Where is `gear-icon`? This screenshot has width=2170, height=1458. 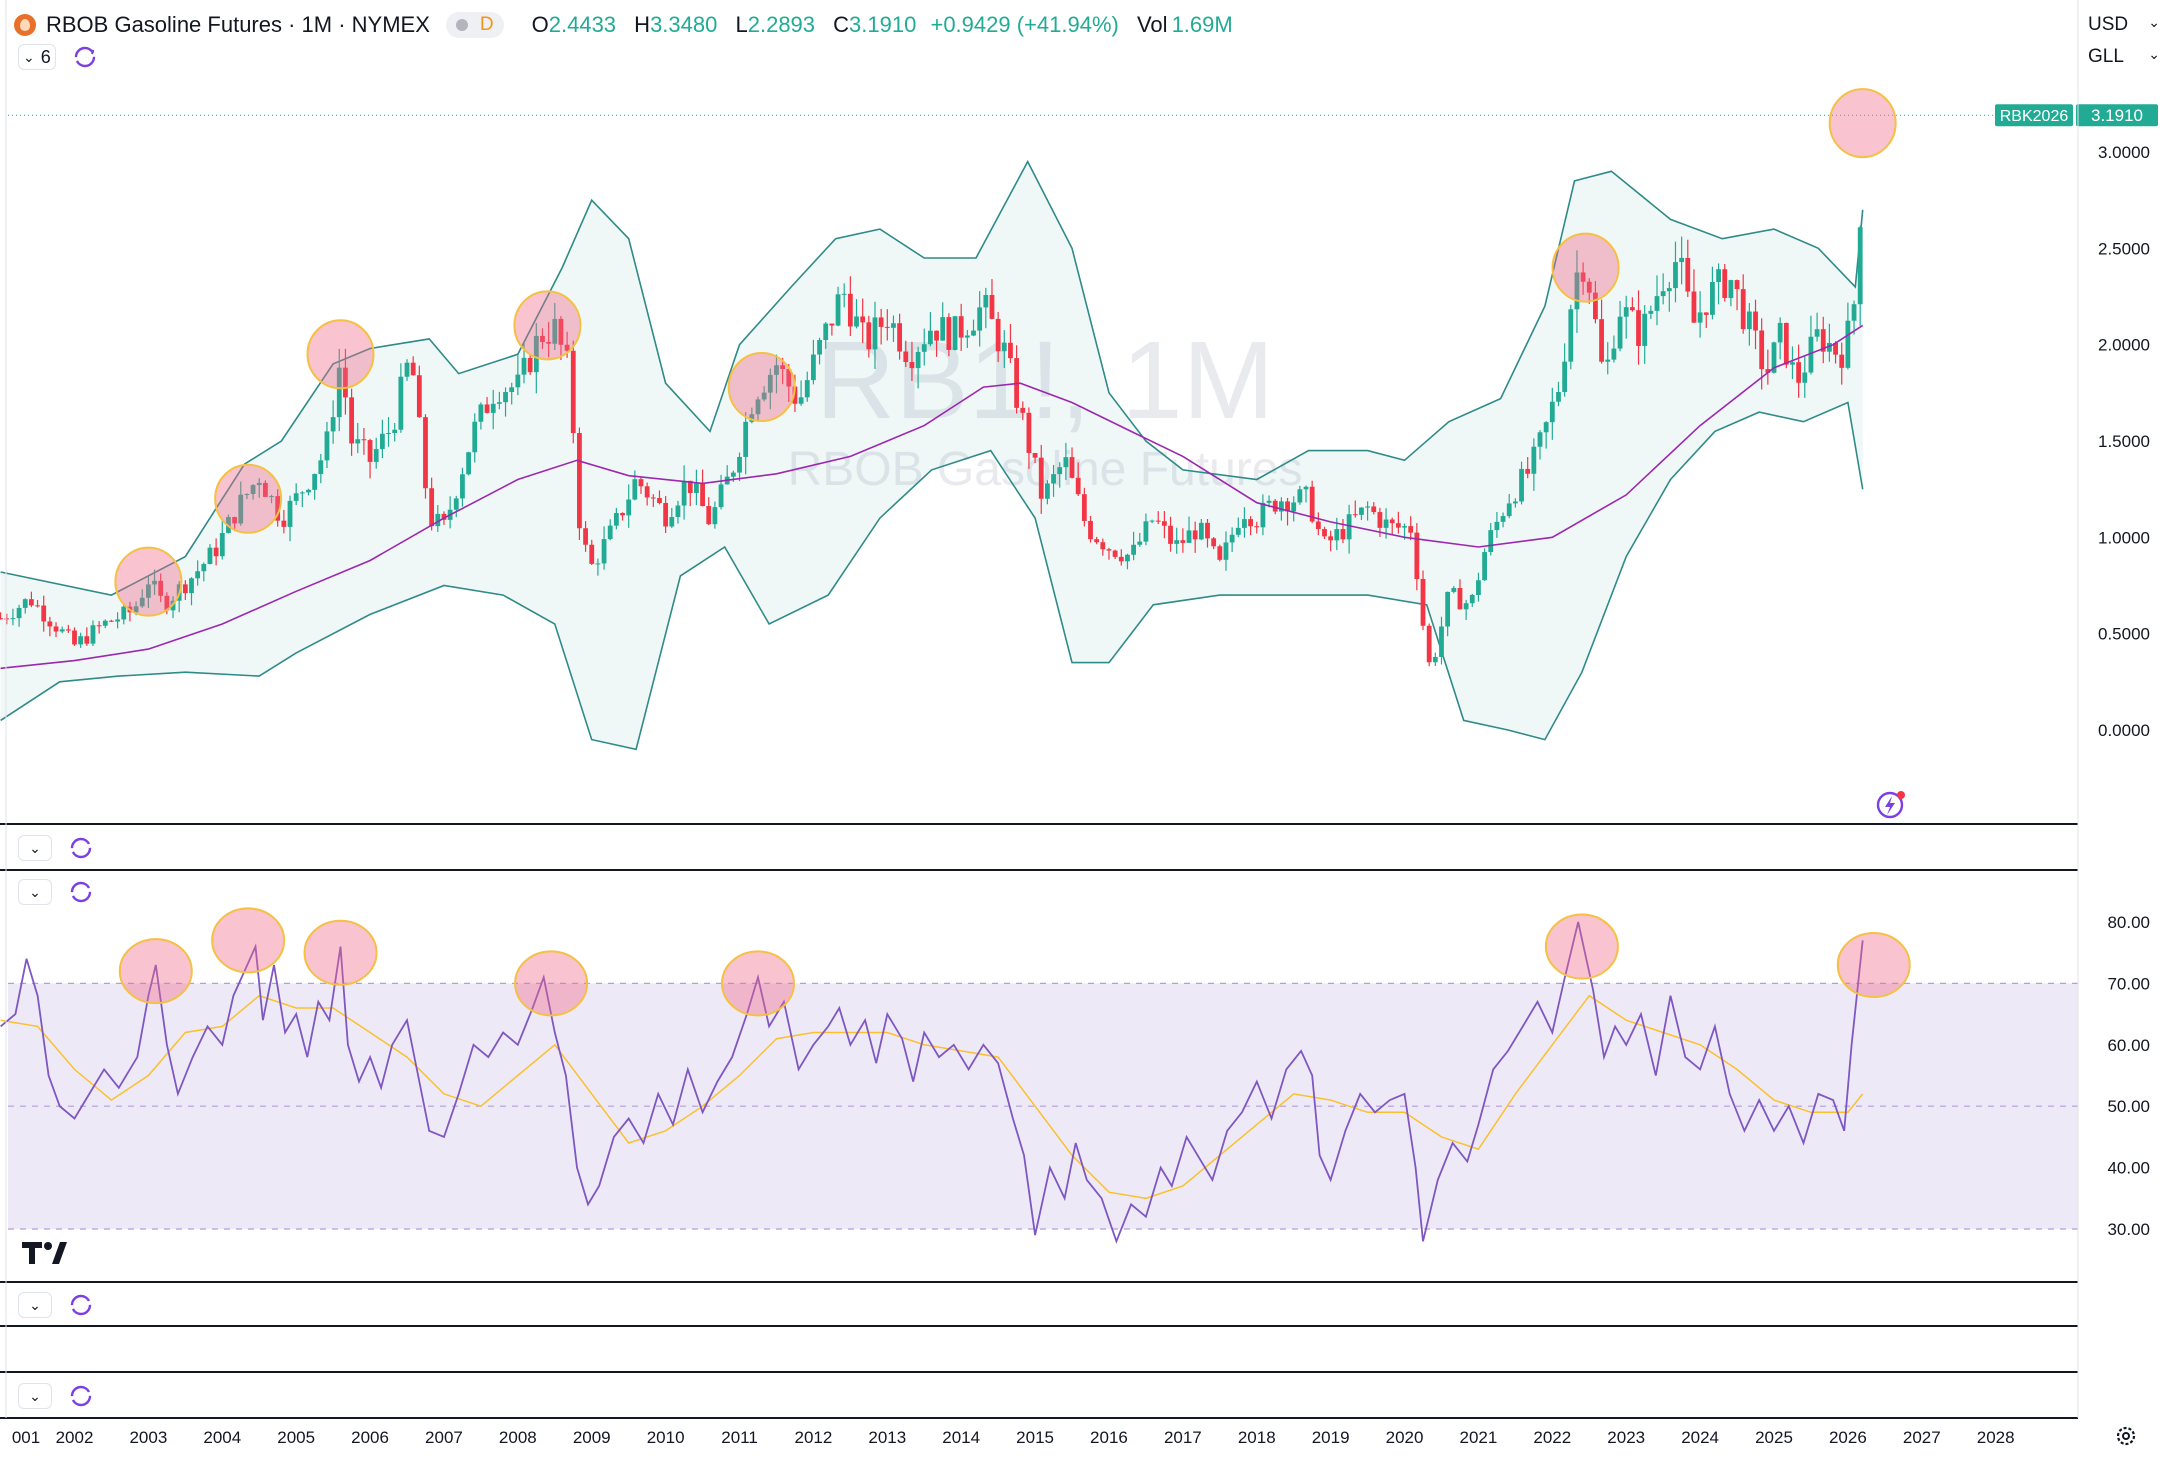
gear-icon is located at coordinates (2126, 1436).